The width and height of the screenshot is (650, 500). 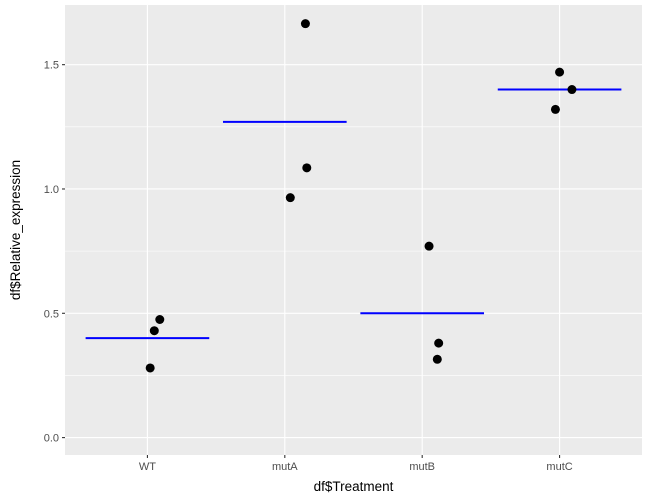 I want to click on x-tick-label: WT, so click(x=147, y=467).